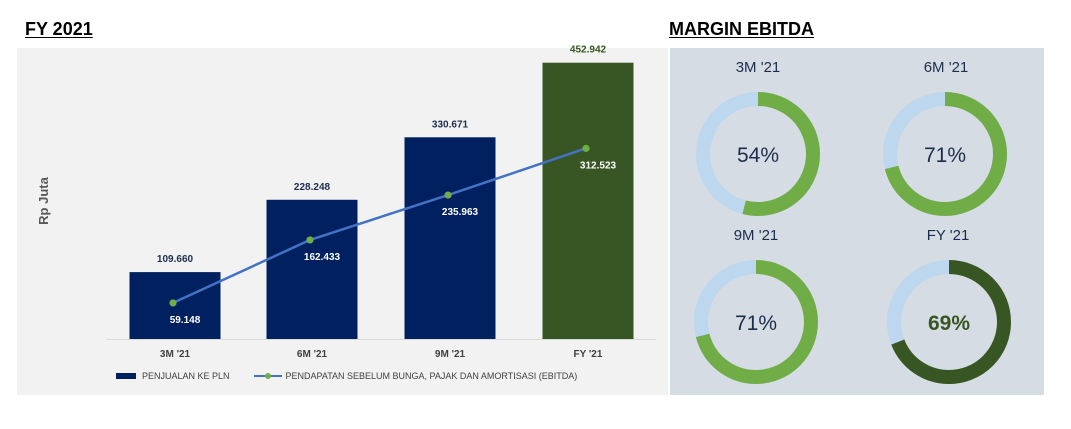 This screenshot has height=429, width=1071. What do you see at coordinates (948, 235) in the screenshot?
I see `donut-label-3: FY '21` at bounding box center [948, 235].